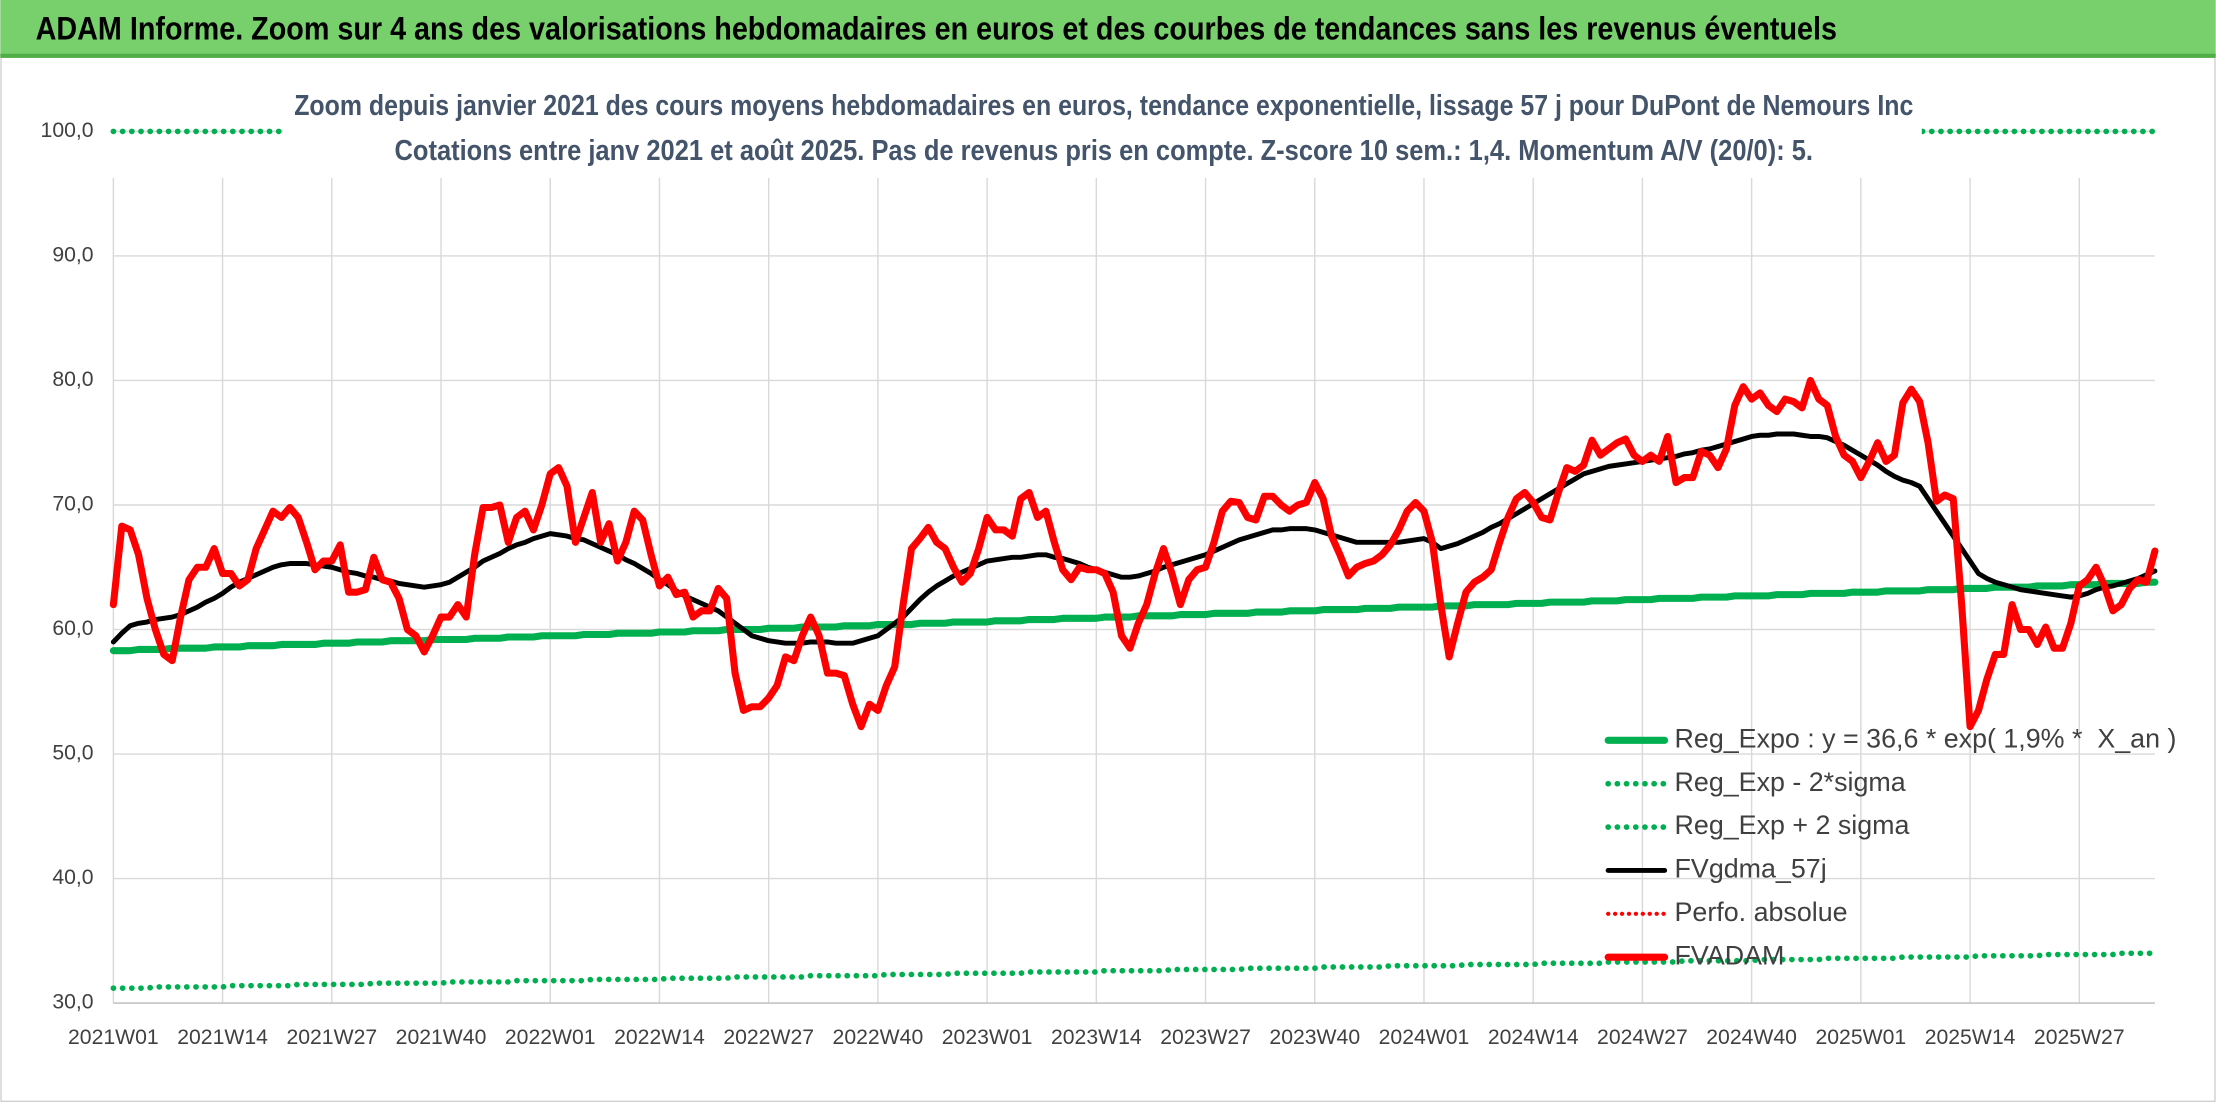 The width and height of the screenshot is (2216, 1102). Describe the element at coordinates (1926, 738) in the screenshot. I see `legend-label: Reg_Expo : y = 36,6 * exp( 1,9% * X_an )` at that location.